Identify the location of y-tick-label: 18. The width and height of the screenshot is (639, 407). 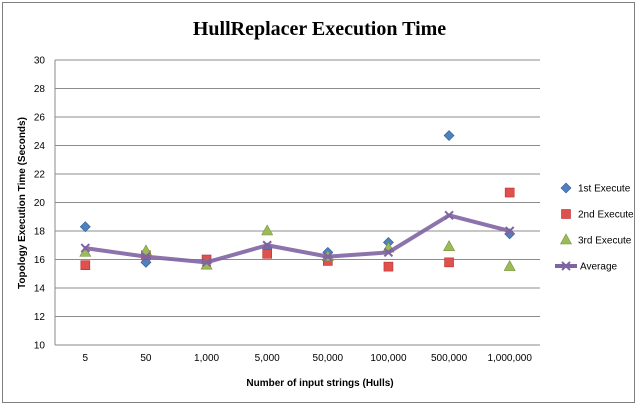
(40, 232).